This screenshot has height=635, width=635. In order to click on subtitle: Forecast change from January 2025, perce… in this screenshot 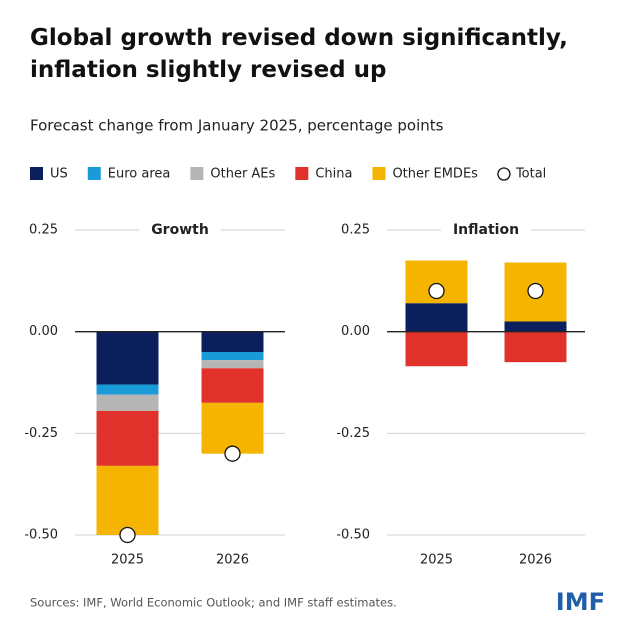, I will do `click(237, 126)`.